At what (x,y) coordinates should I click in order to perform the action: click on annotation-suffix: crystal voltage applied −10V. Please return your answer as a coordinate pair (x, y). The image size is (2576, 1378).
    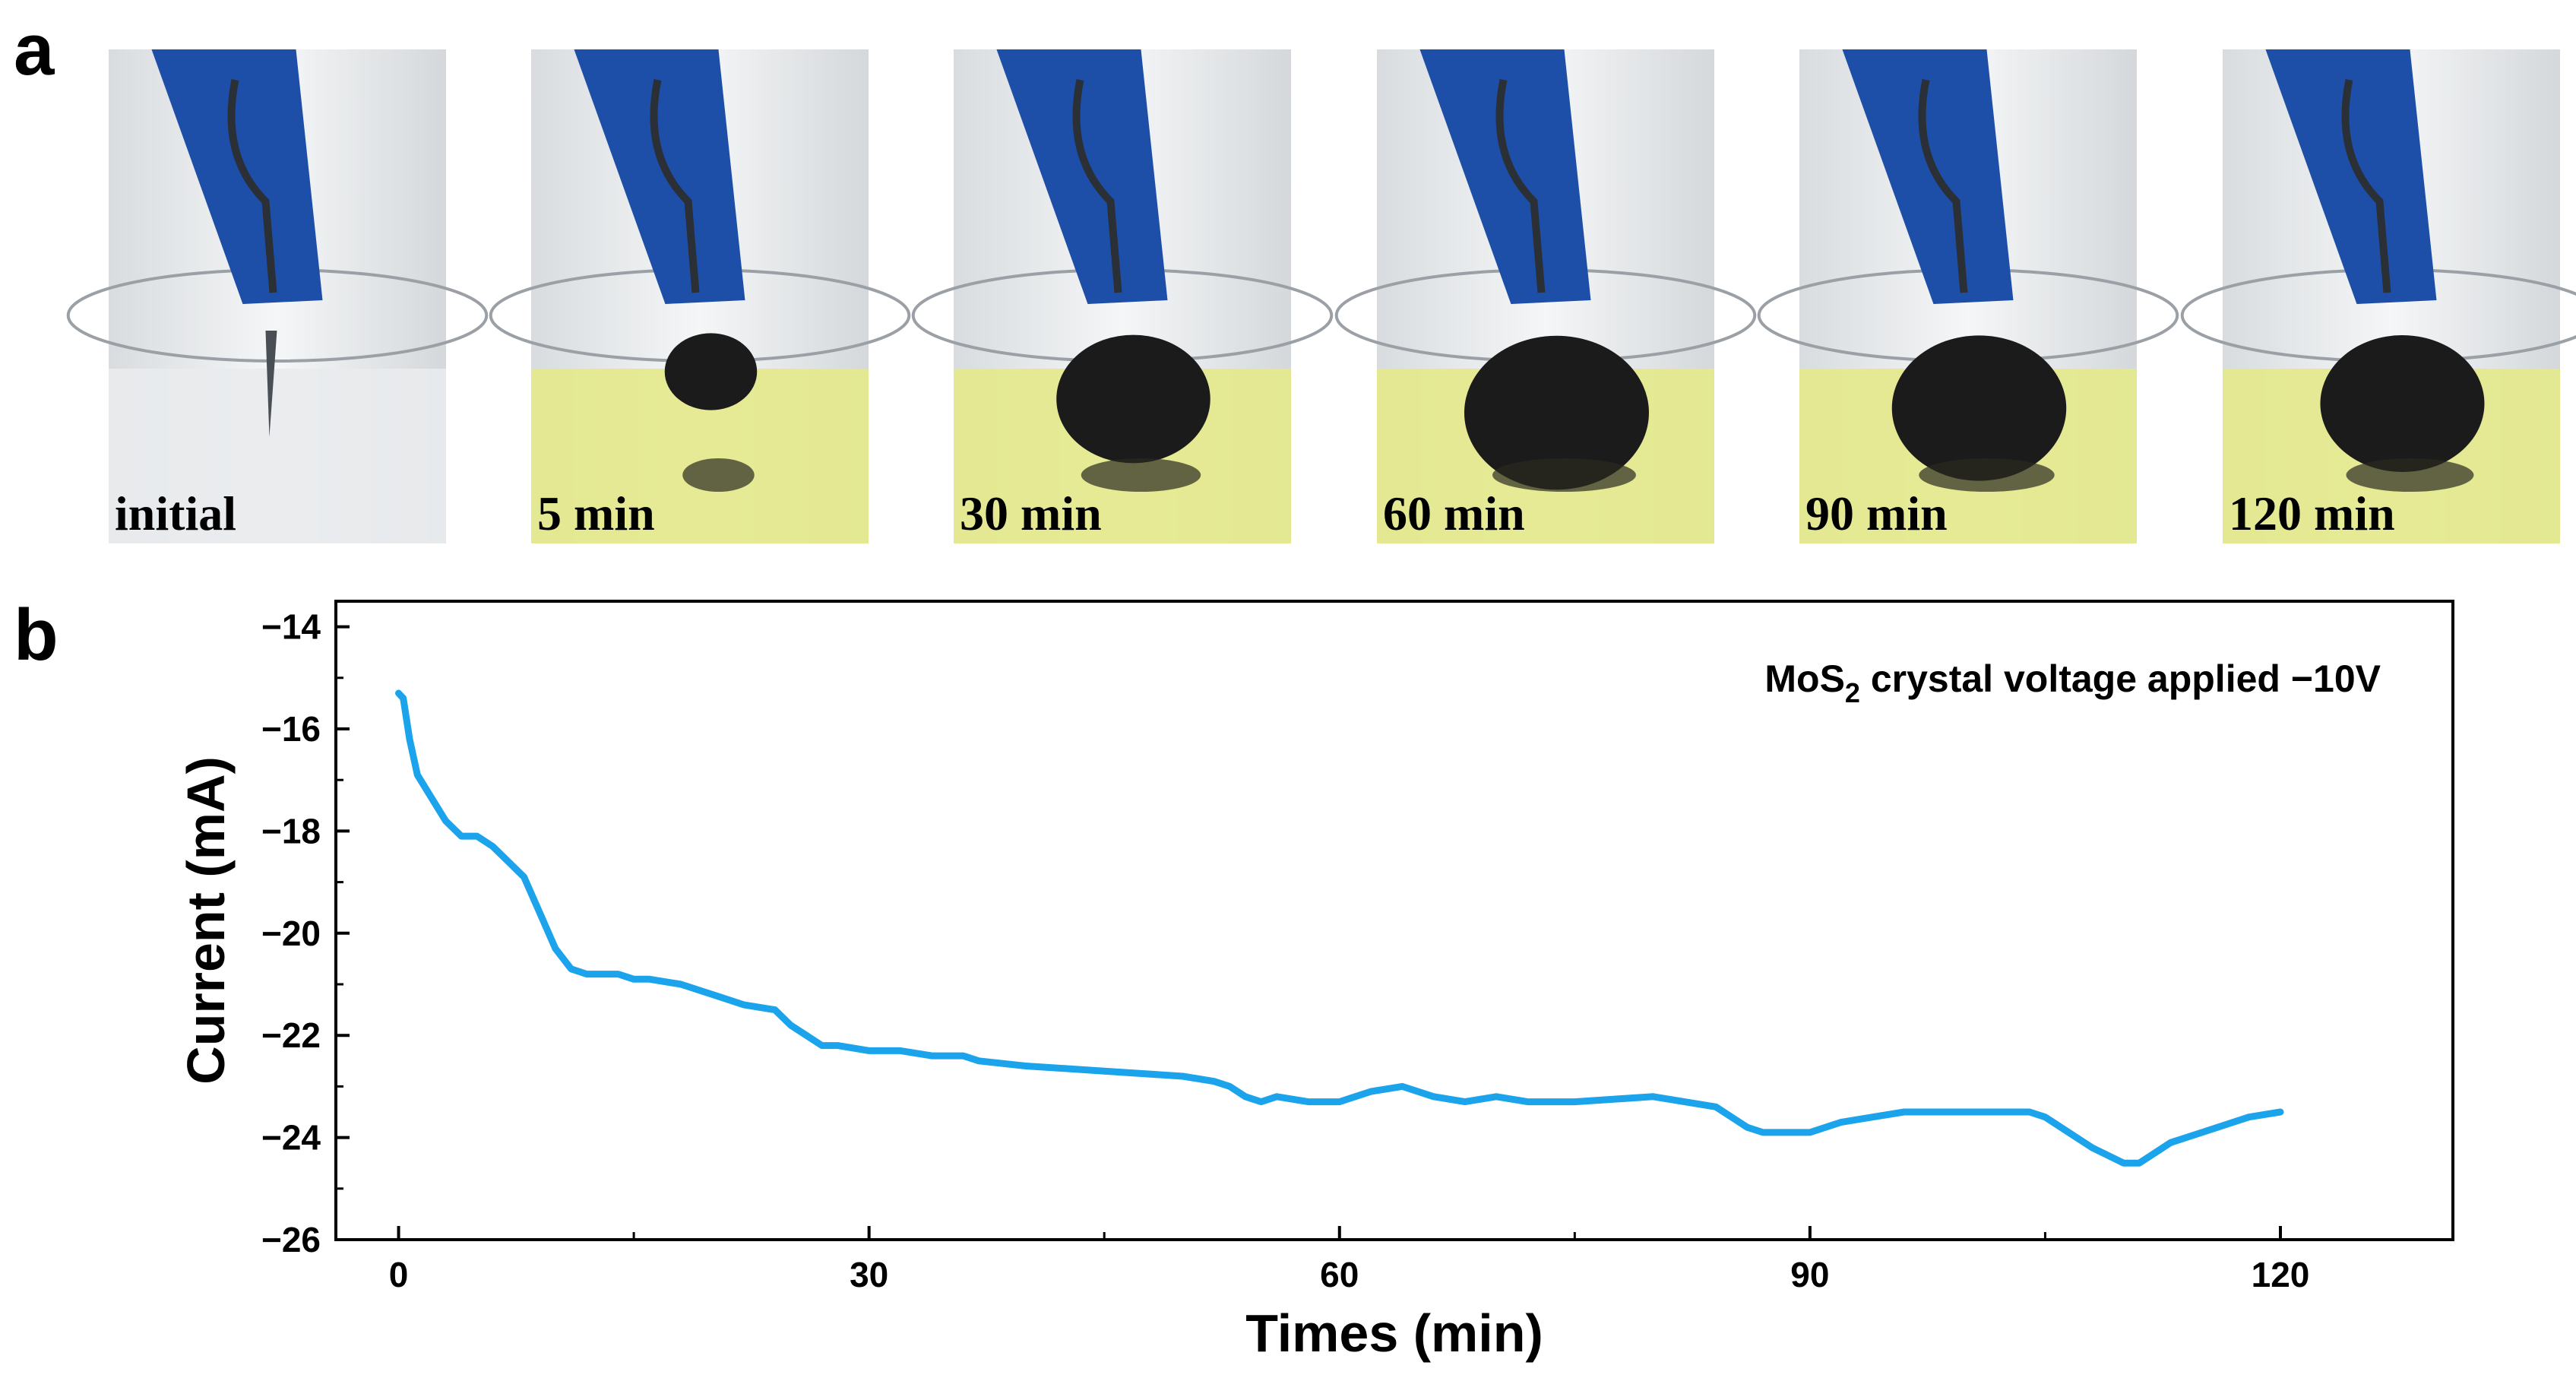
    Looking at the image, I should click on (2120, 678).